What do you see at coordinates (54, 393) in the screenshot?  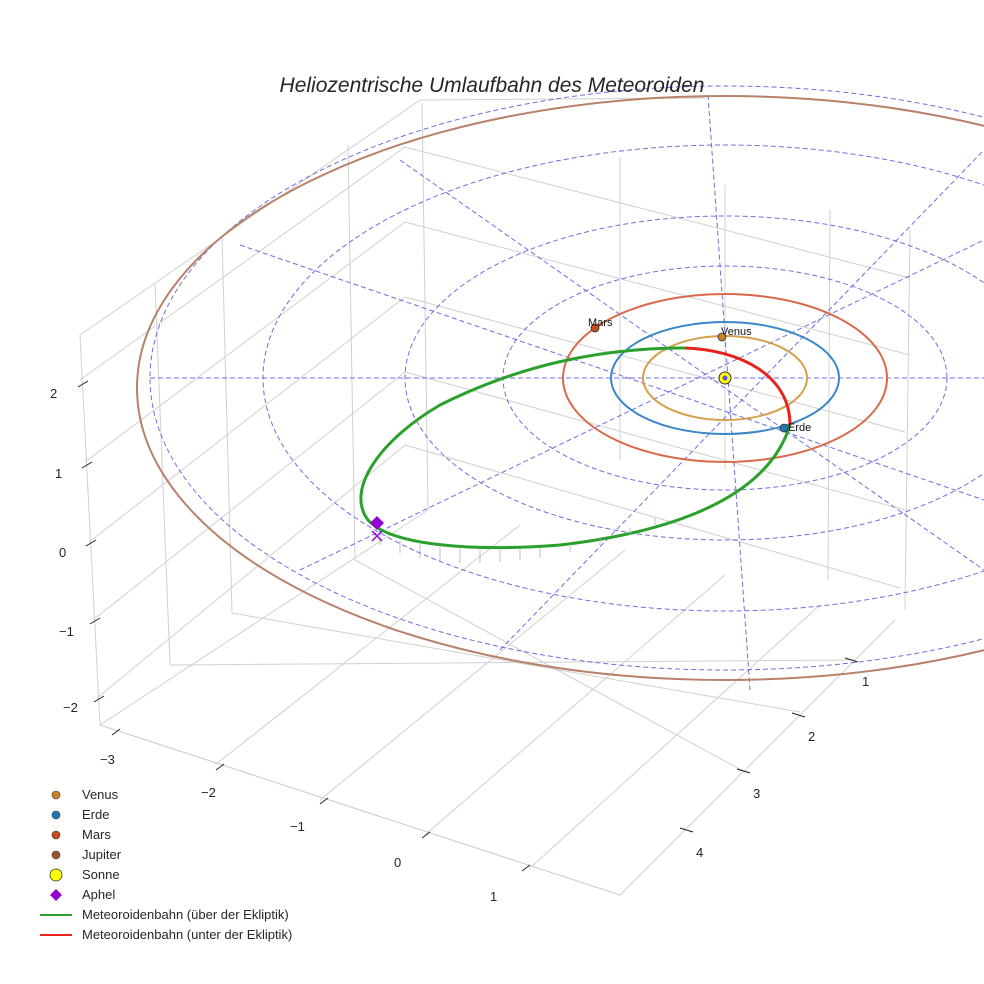 I see `z-tick-label: 2` at bounding box center [54, 393].